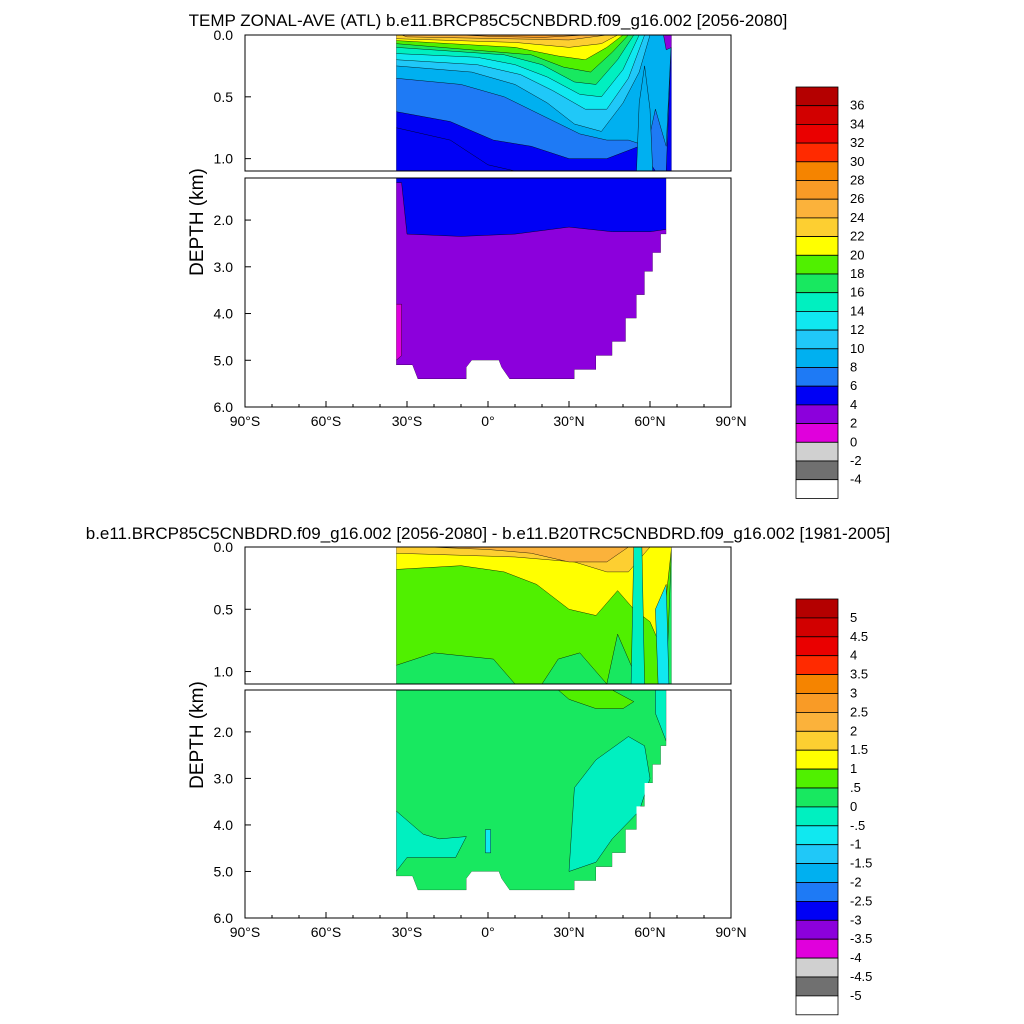 Image resolution: width=1024 pixels, height=1024 pixels. What do you see at coordinates (853, 655) in the screenshot?
I see `colorbar-label: 4` at bounding box center [853, 655].